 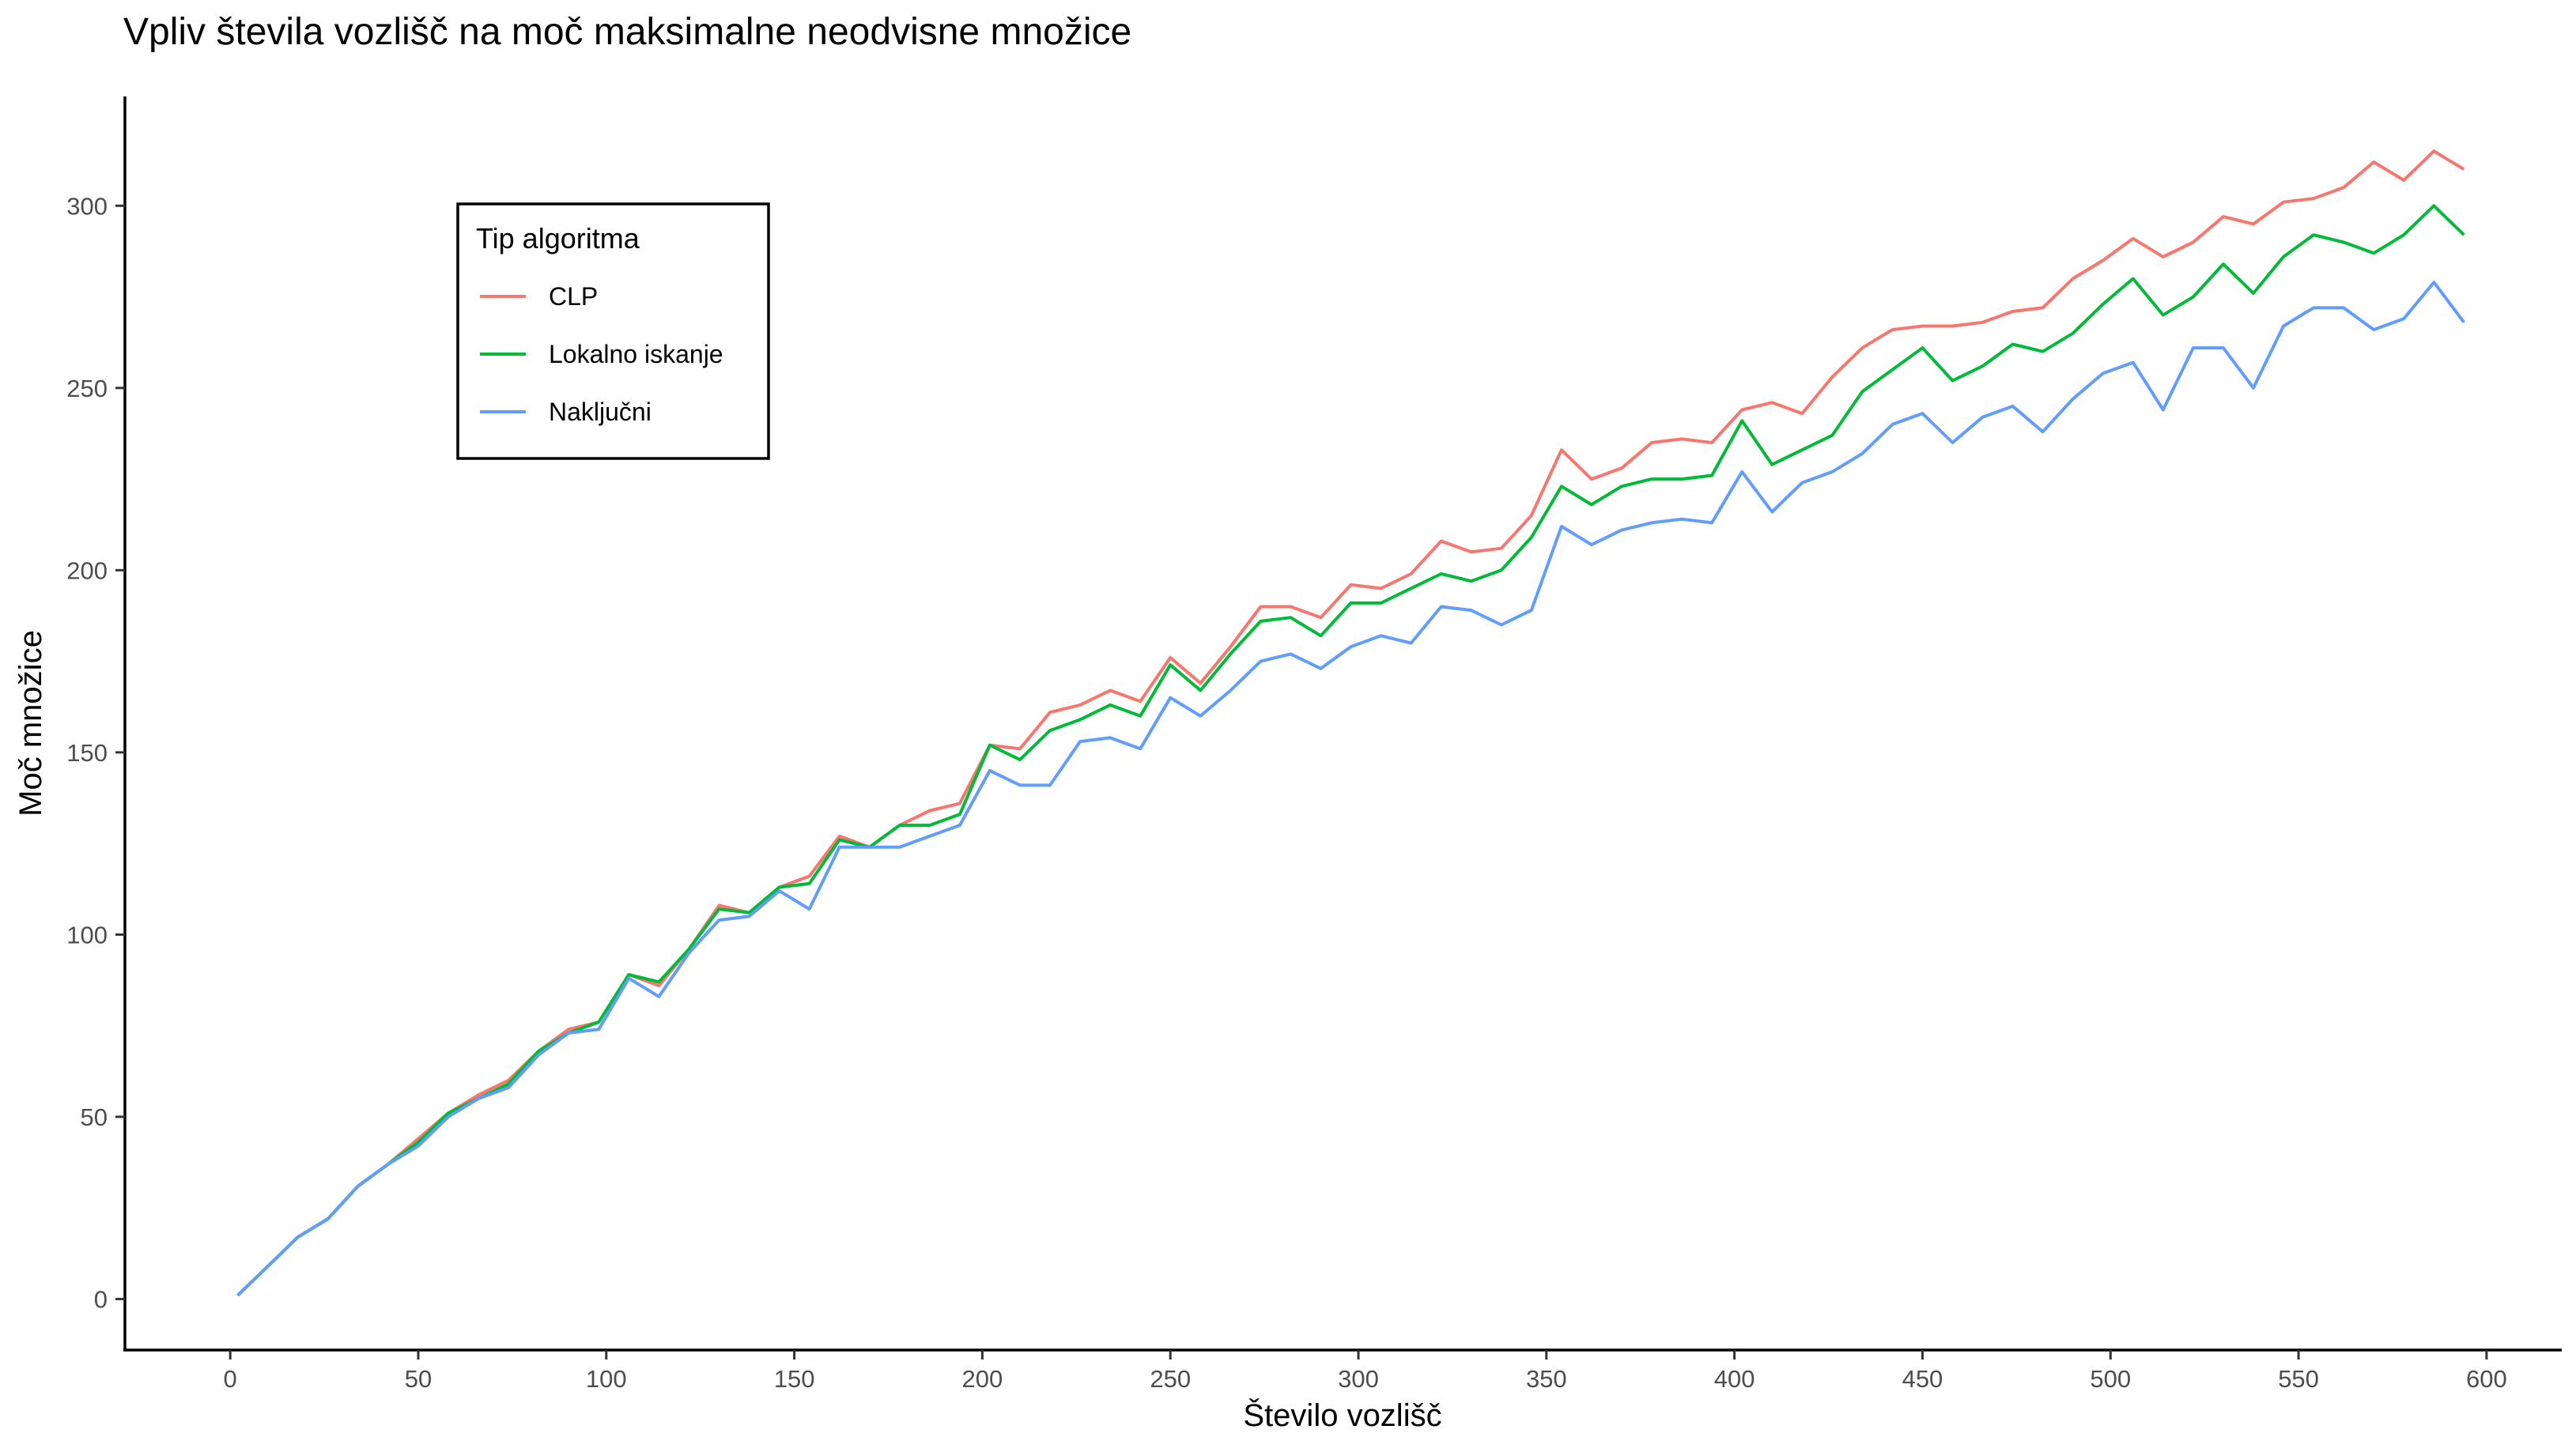 I want to click on y-tick-label: 300, so click(x=87, y=206).